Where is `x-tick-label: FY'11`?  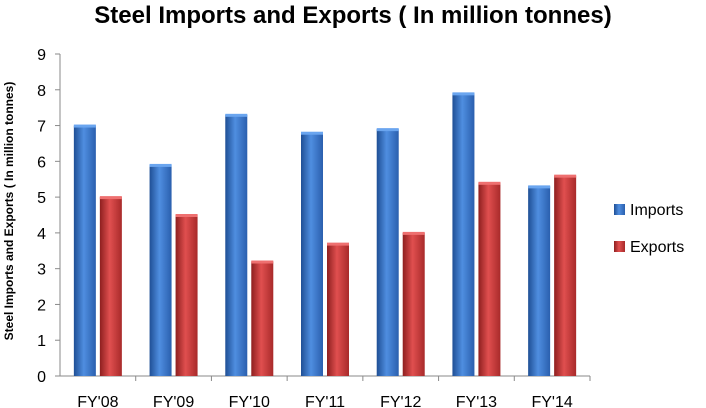 x-tick-label: FY'11 is located at coordinates (325, 401).